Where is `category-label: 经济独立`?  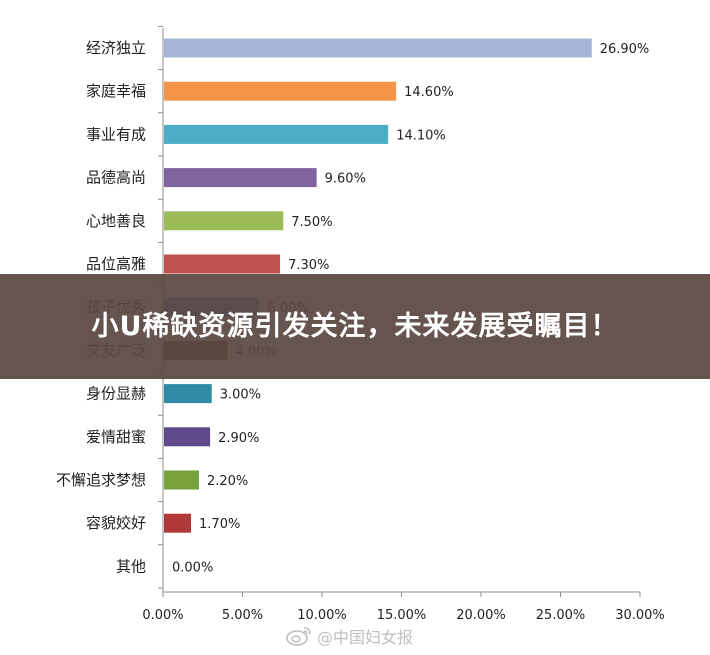 category-label: 经济独立 is located at coordinates (116, 48).